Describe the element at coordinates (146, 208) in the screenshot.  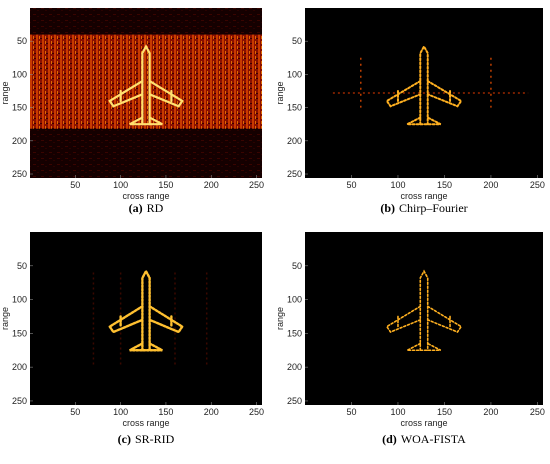
I see `caption: (a) RD` at that location.